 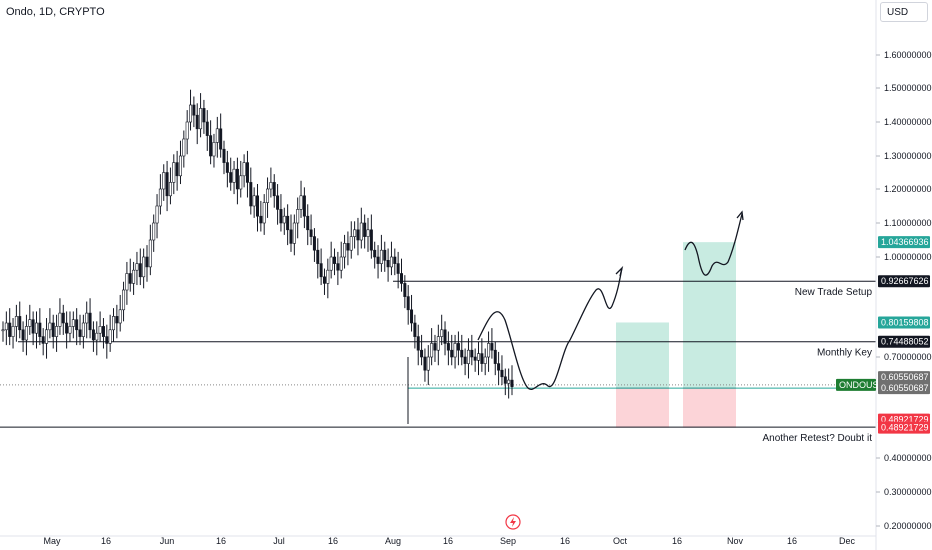 I want to click on price-tag-symbol-box, so click(x=856, y=384).